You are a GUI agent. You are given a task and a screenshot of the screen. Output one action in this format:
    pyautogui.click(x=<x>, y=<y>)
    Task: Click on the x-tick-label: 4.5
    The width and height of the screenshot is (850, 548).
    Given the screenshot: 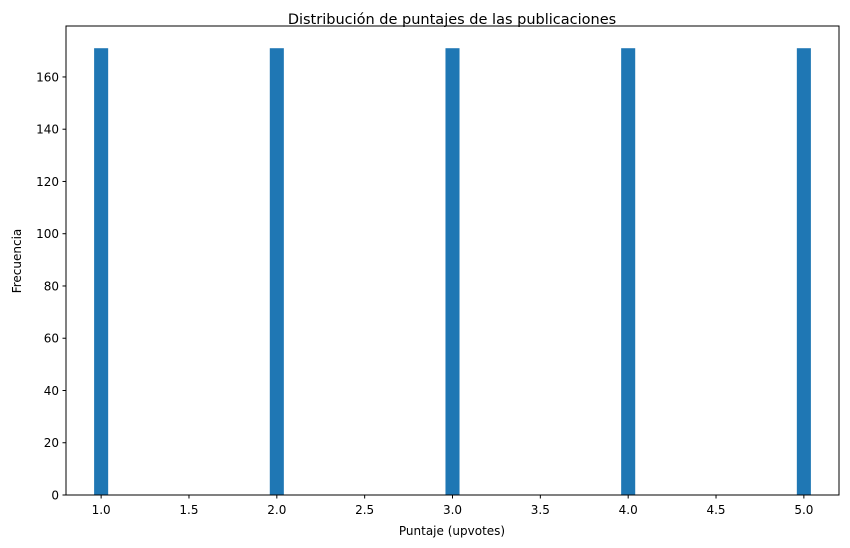 What is the action you would take?
    pyautogui.click(x=715, y=510)
    